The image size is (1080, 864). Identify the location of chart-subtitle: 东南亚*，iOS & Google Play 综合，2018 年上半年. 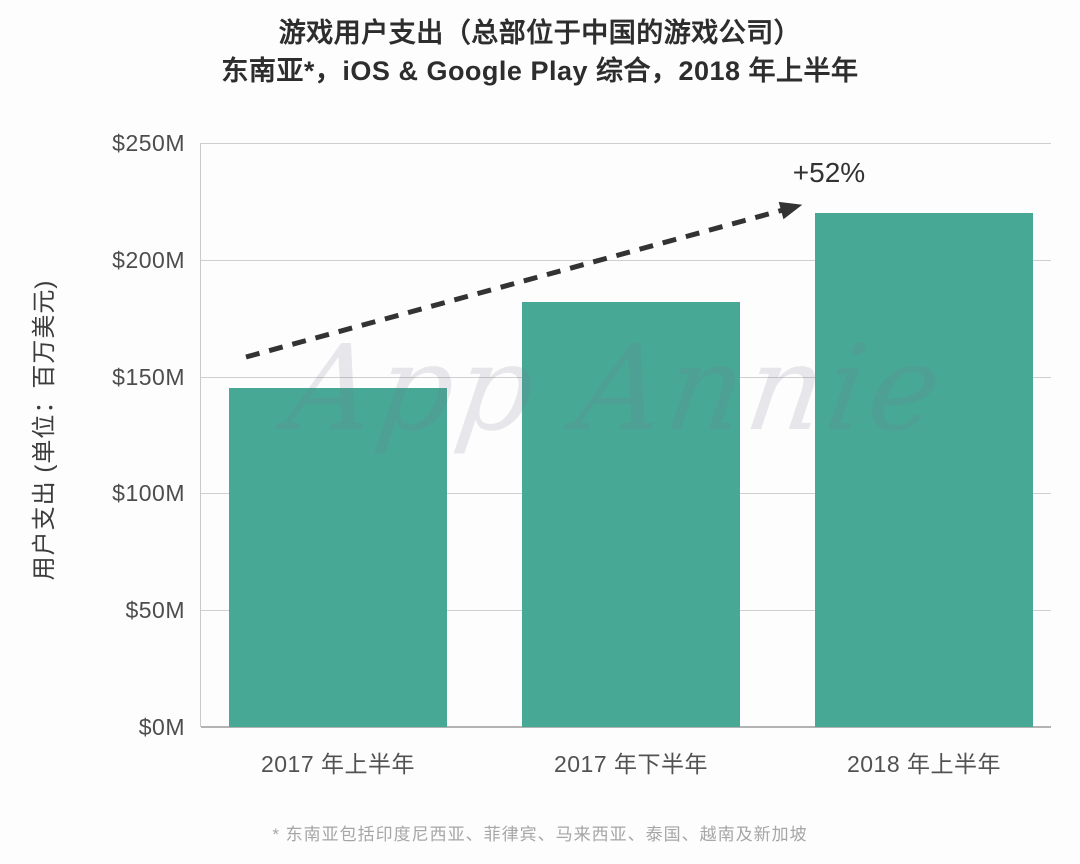
(540, 71).